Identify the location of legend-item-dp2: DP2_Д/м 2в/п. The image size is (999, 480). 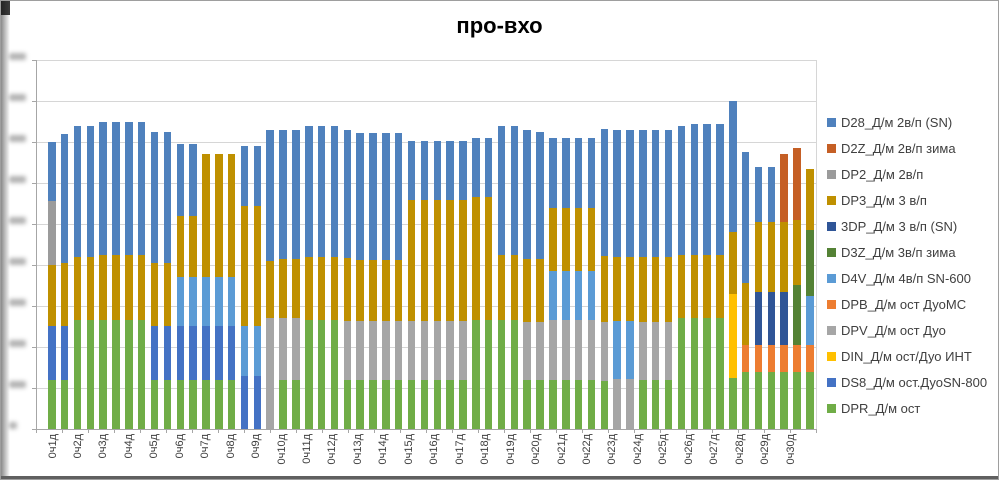
(875, 174).